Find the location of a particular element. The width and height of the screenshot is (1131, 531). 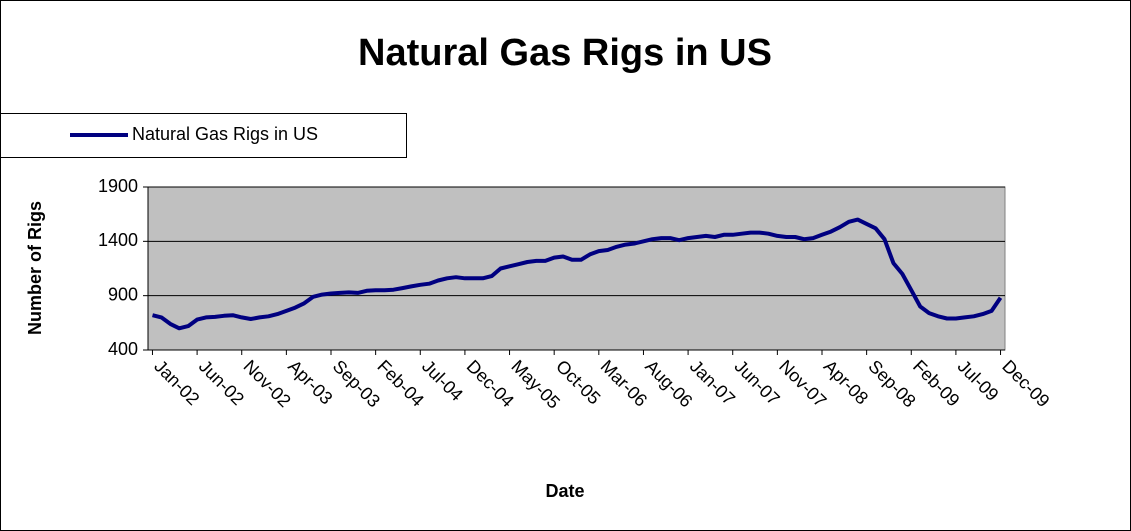

y-axis-label: Number of Rigs is located at coordinates (35, 268).